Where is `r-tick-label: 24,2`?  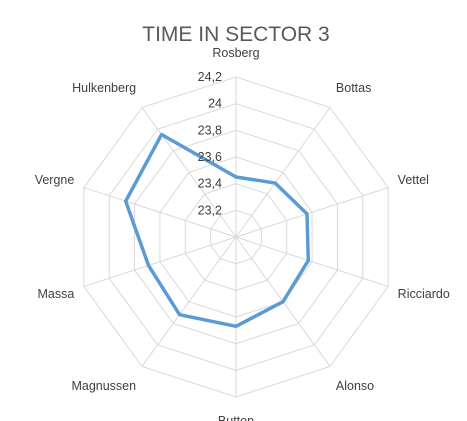 r-tick-label: 24,2 is located at coordinates (210, 77).